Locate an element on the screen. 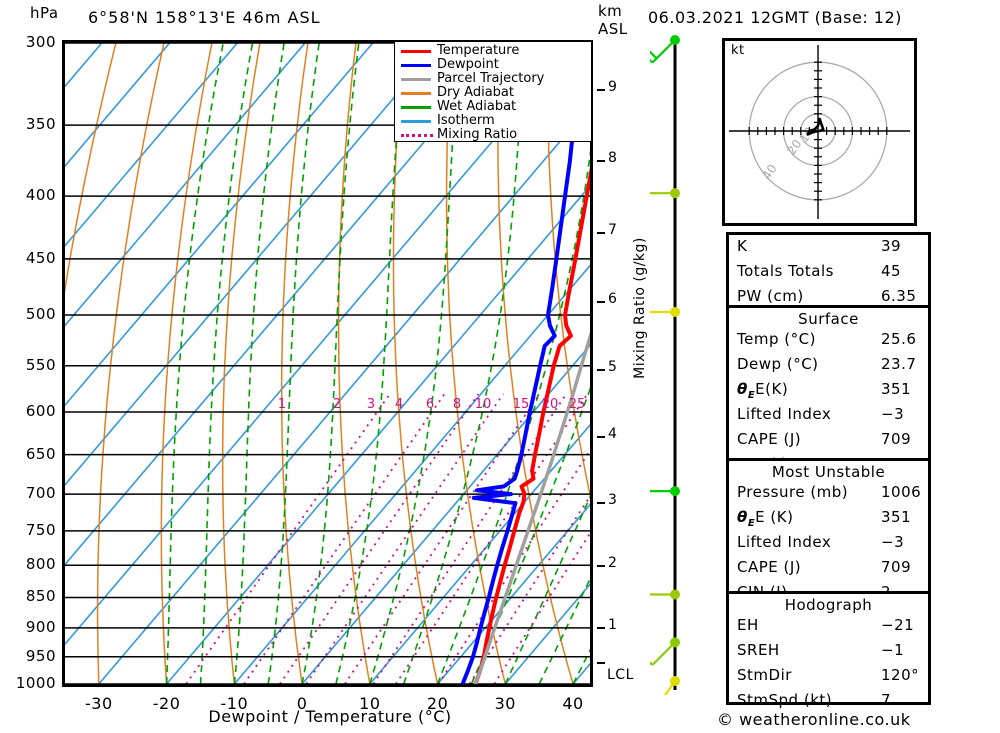 The image size is (1000, 733). hodograph-stat-row: SREH −1 is located at coordinates (828, 651).